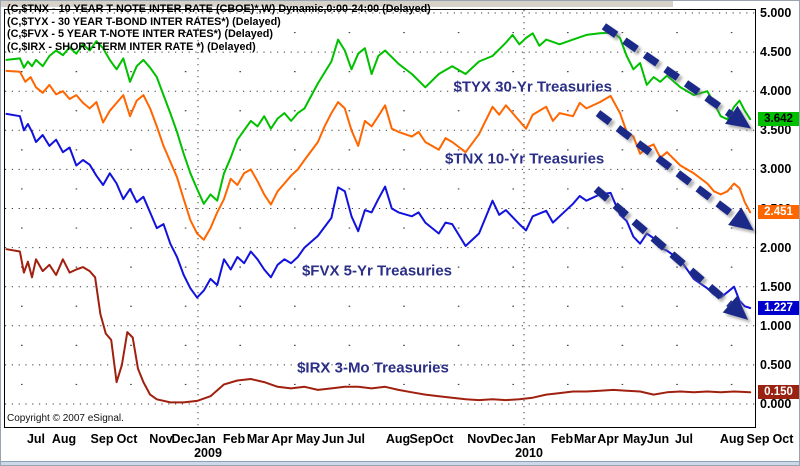 This screenshot has width=800, height=466. What do you see at coordinates (776, 52) in the screenshot?
I see `y-axis-label: 4.500` at bounding box center [776, 52].